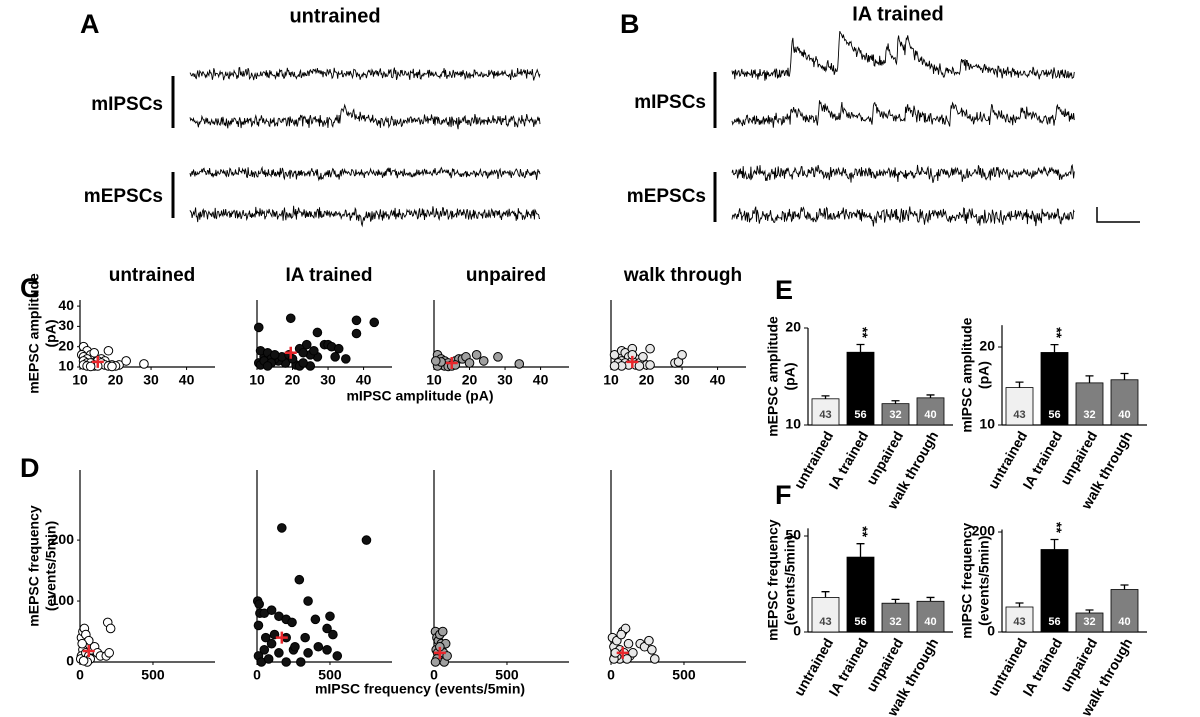 This screenshot has width=1200, height=717. I want to click on panel-letter: A, so click(90, 24).